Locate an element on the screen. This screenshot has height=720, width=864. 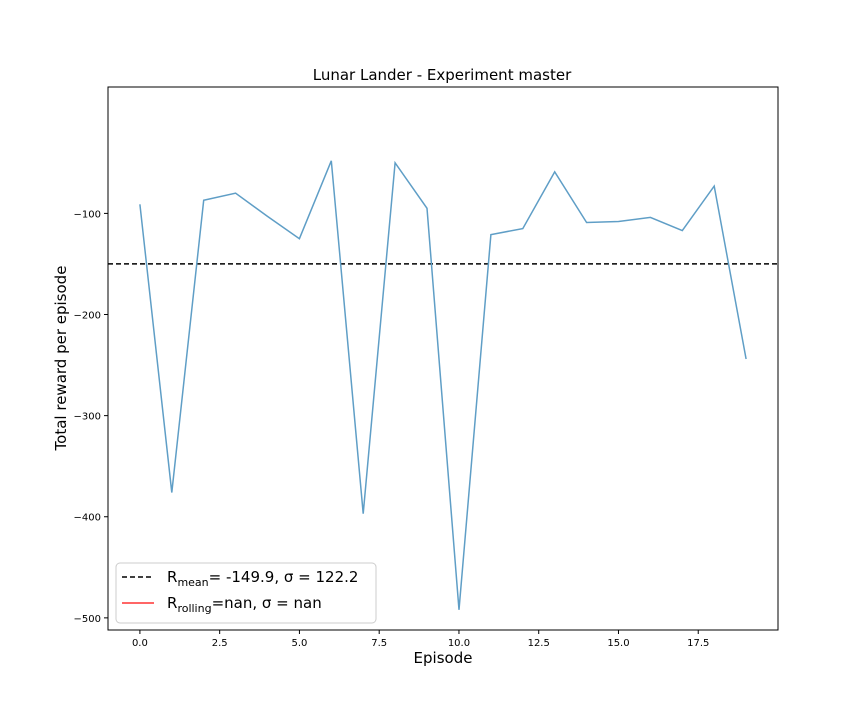
y-tick-label: −500 is located at coordinates (87, 619).